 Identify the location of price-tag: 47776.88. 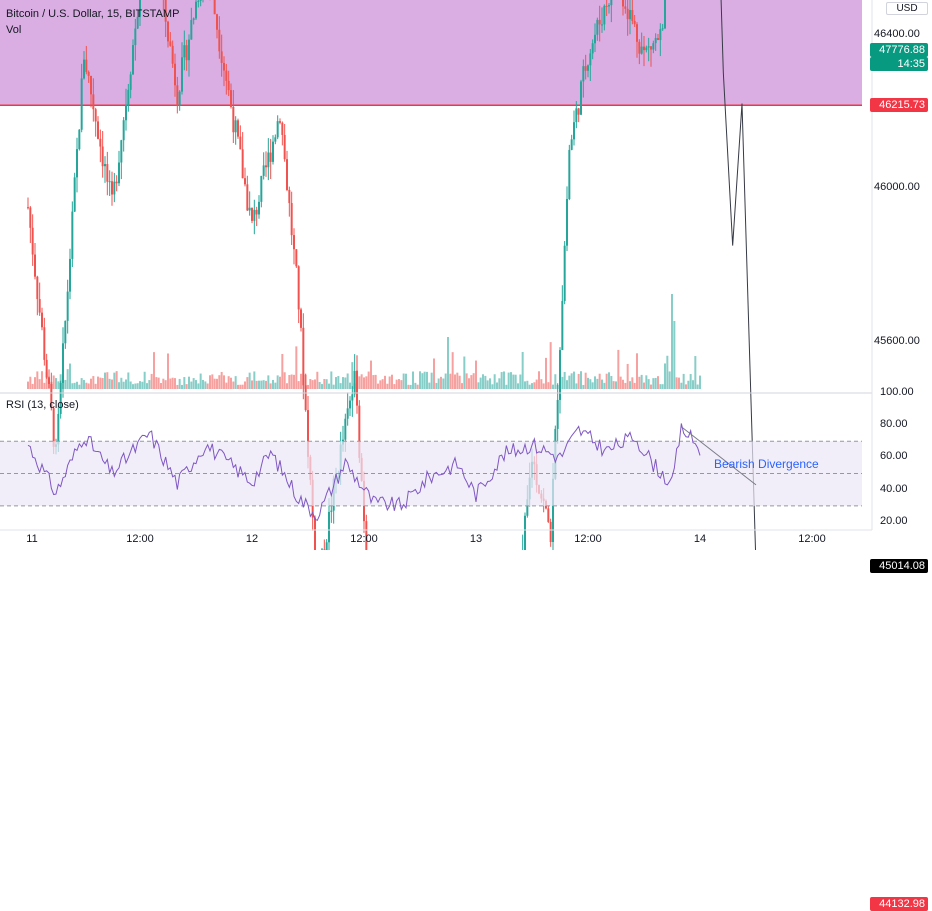
(899, 50).